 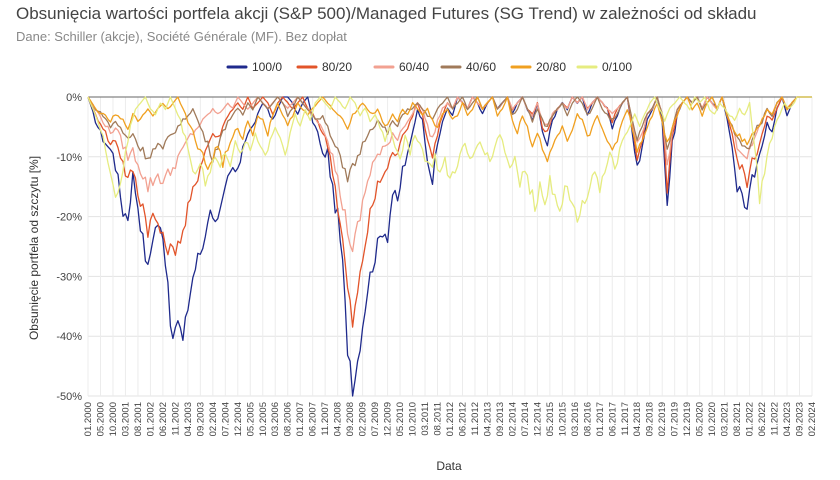 I want to click on x-tick-label: 10.2000, so click(x=113, y=419).